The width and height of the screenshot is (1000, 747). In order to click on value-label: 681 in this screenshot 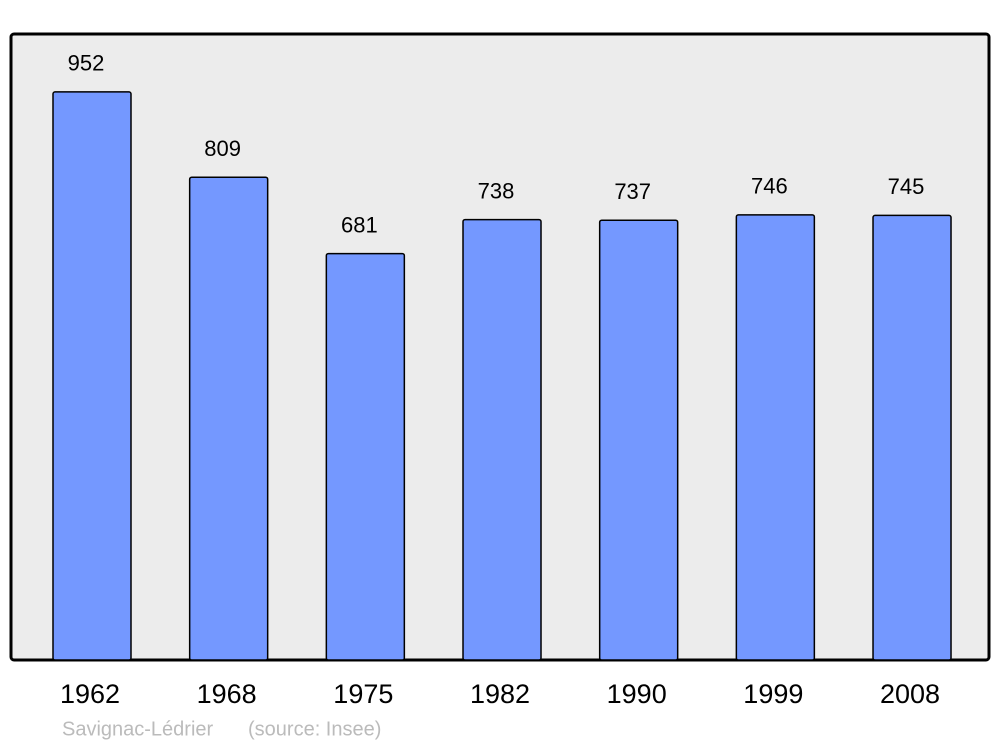, I will do `click(359, 224)`.